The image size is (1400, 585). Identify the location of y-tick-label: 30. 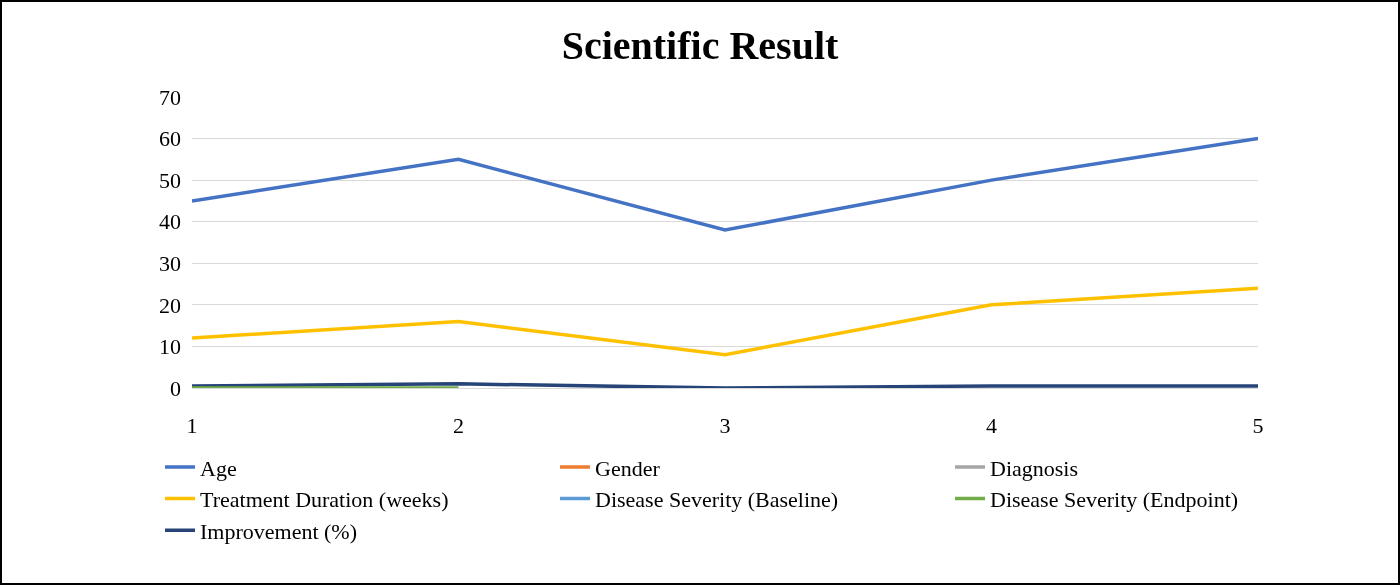
(170, 263).